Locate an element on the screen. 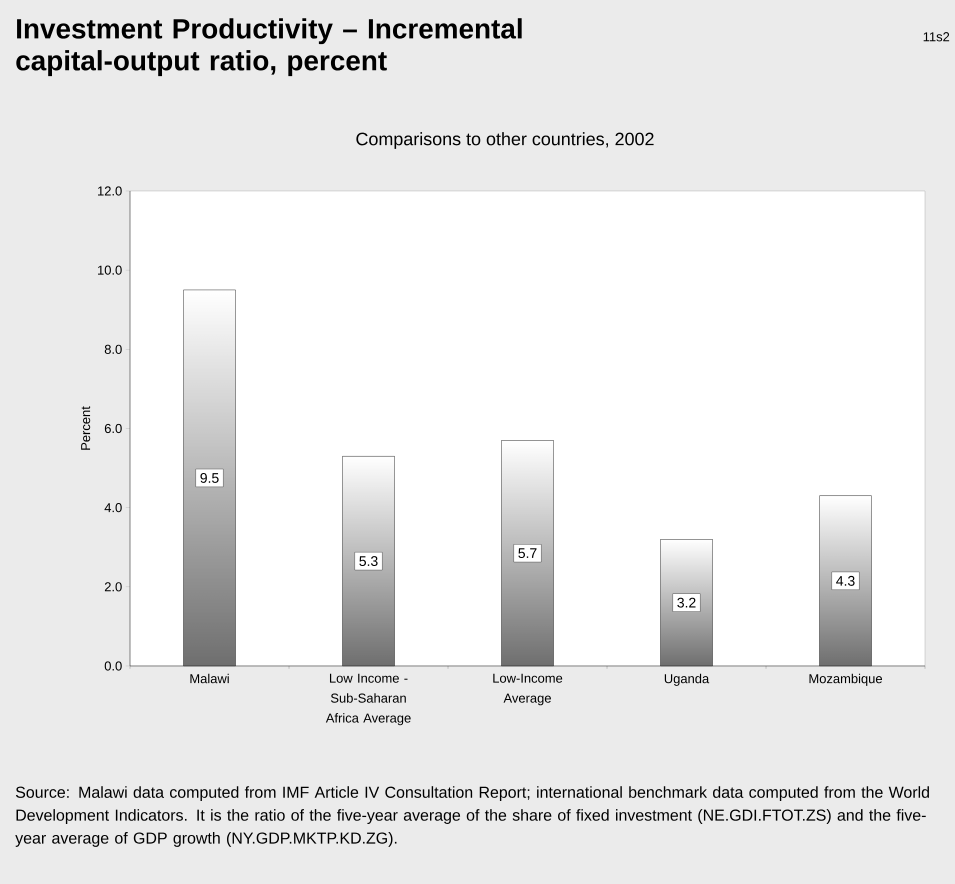 The height and width of the screenshot is (884, 955). y-axis-title: Percent is located at coordinates (85, 428).